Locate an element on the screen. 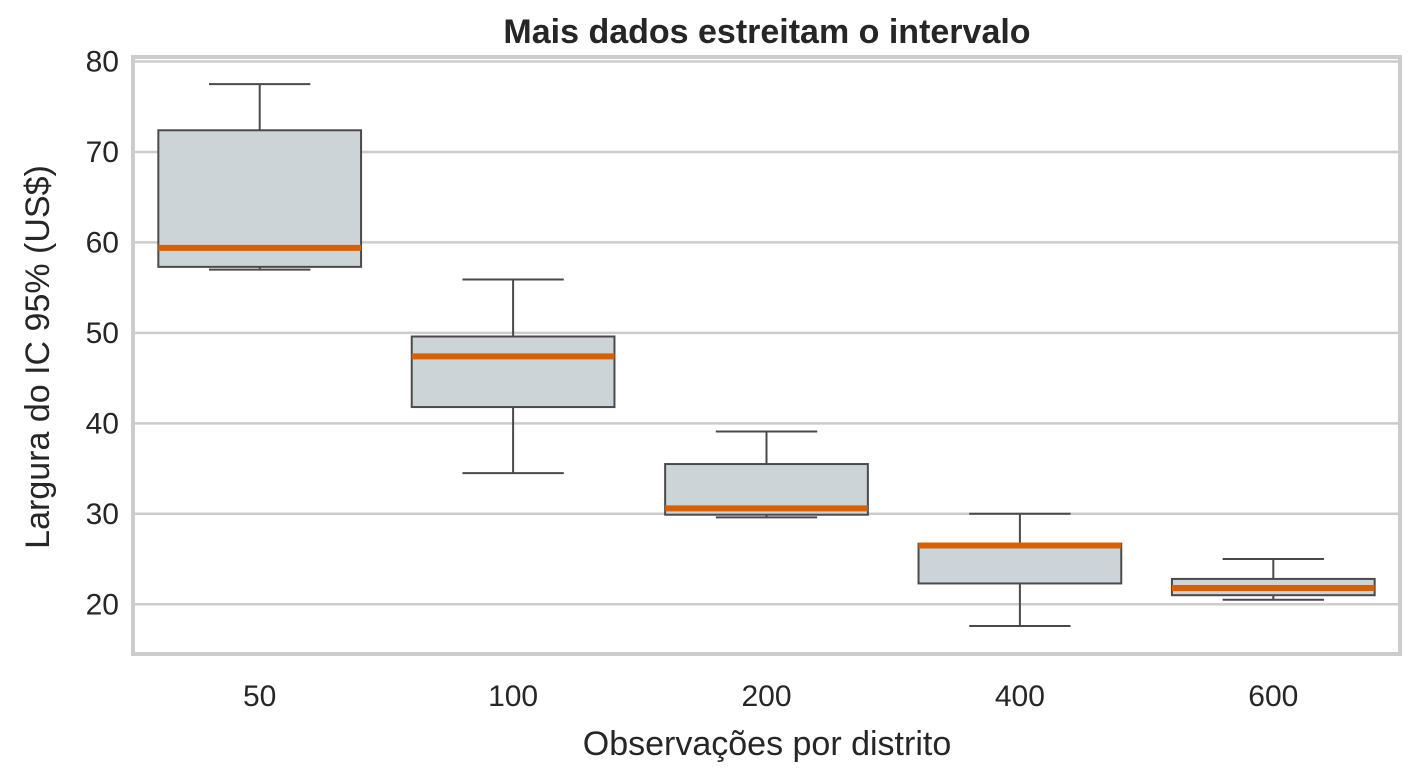 The image size is (1417, 777). x-tick-label: 200 is located at coordinates (766, 696).